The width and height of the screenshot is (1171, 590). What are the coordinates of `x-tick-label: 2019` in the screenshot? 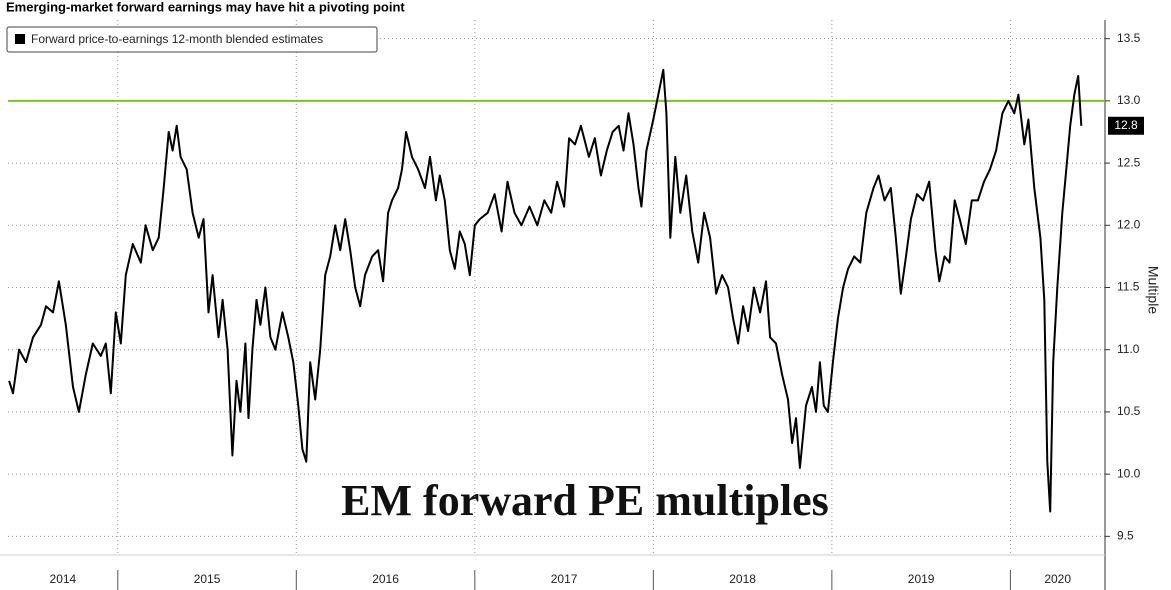 It's located at (921, 579).